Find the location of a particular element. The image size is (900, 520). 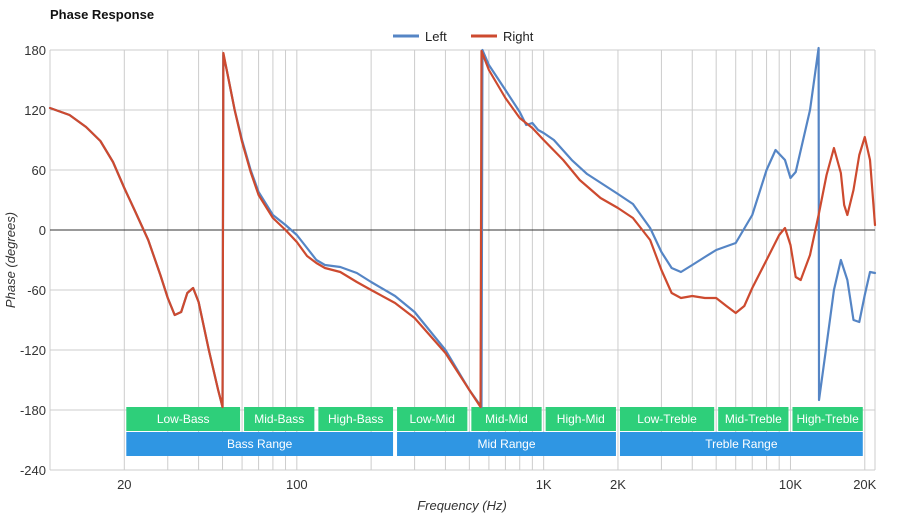

band-bass-range is located at coordinates (260, 444).